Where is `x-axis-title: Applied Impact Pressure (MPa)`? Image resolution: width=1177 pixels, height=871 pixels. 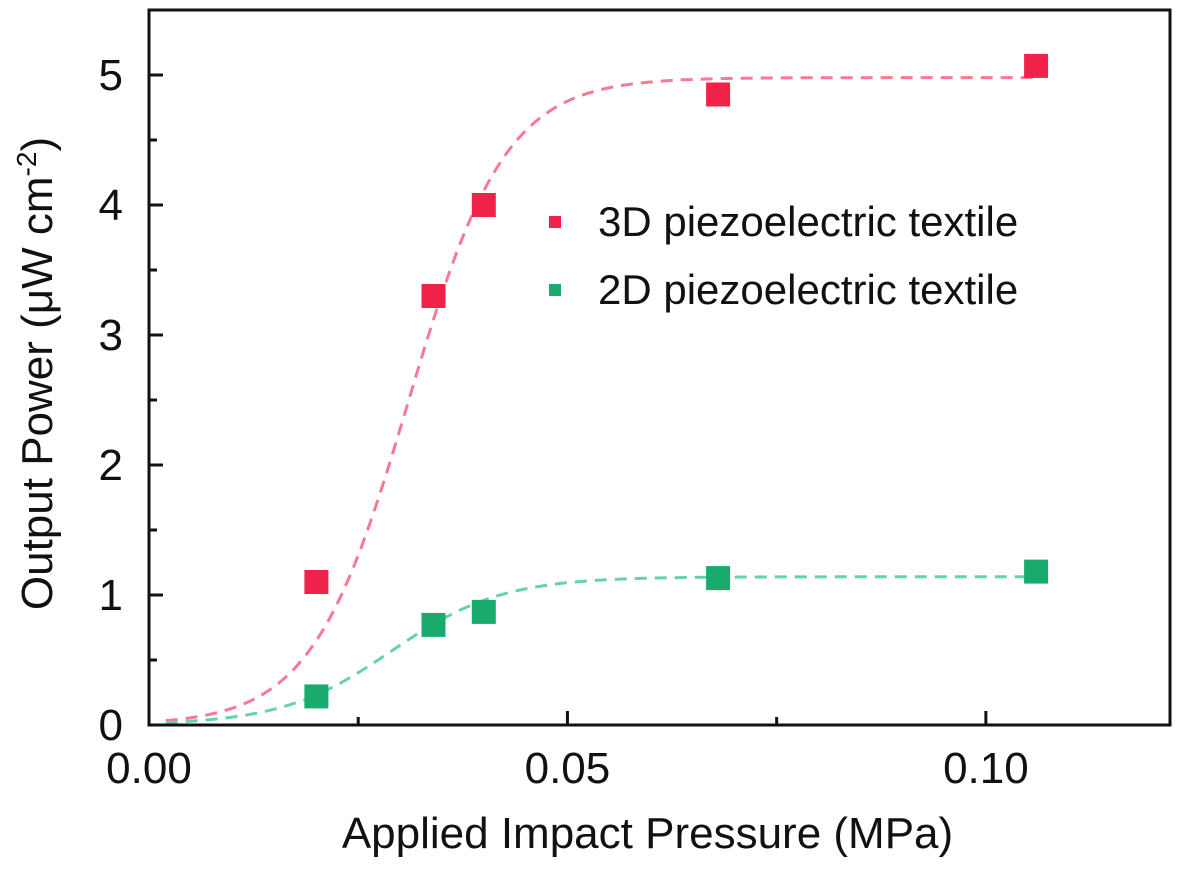 x-axis-title: Applied Impact Pressure (MPa) is located at coordinates (647, 833).